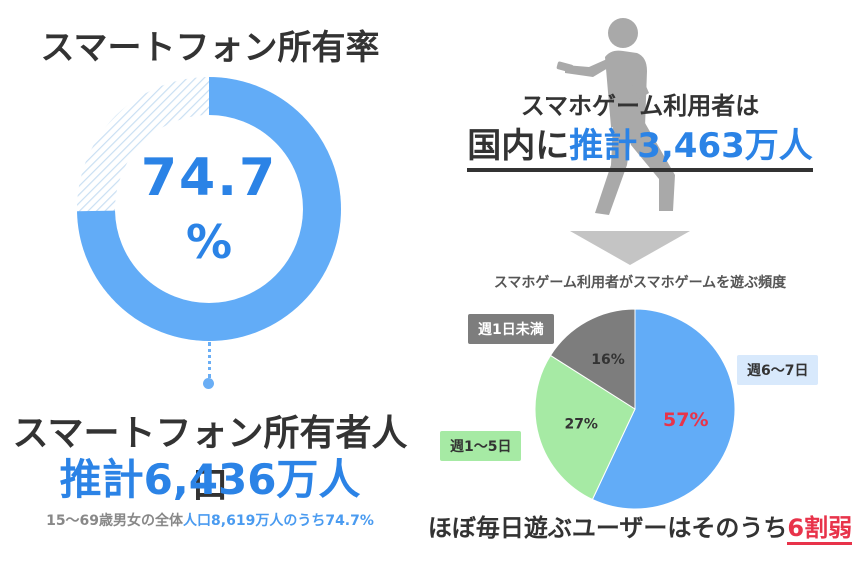 Image resolution: width=860 pixels, height=562 pixels. I want to click on walking-person-icon, so click(615, 116).